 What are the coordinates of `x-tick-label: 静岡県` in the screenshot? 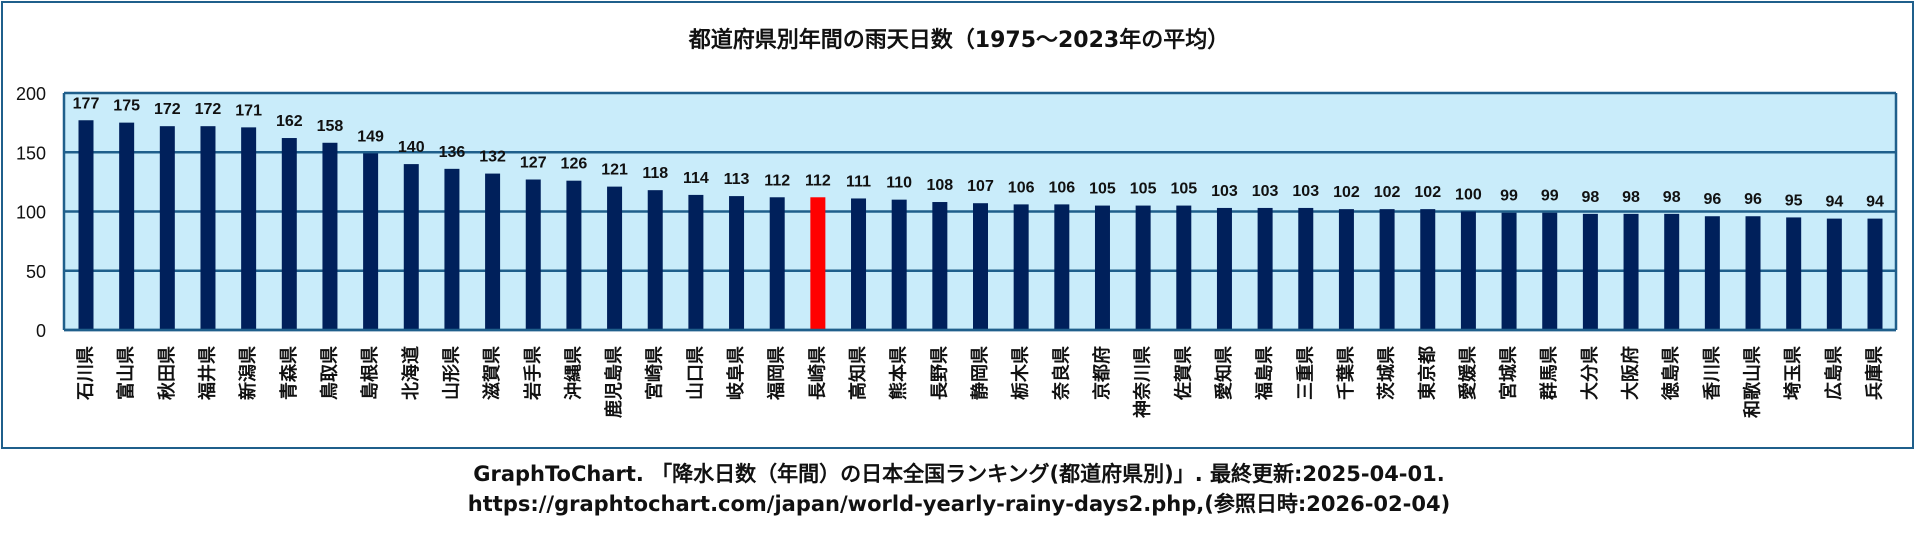 It's located at (980, 373).